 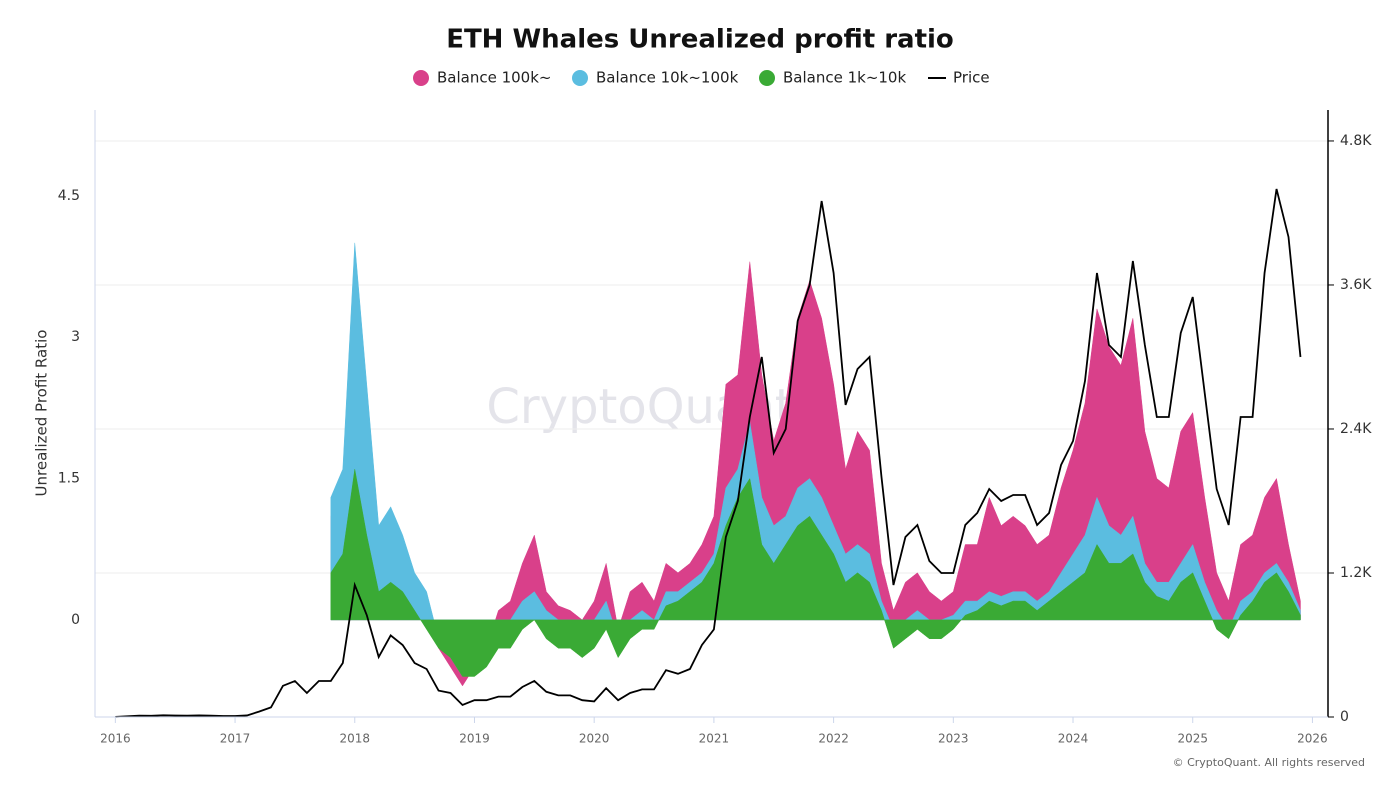 What do you see at coordinates (354, 739) in the screenshot?
I see `x-tick-label: 2018` at bounding box center [354, 739].